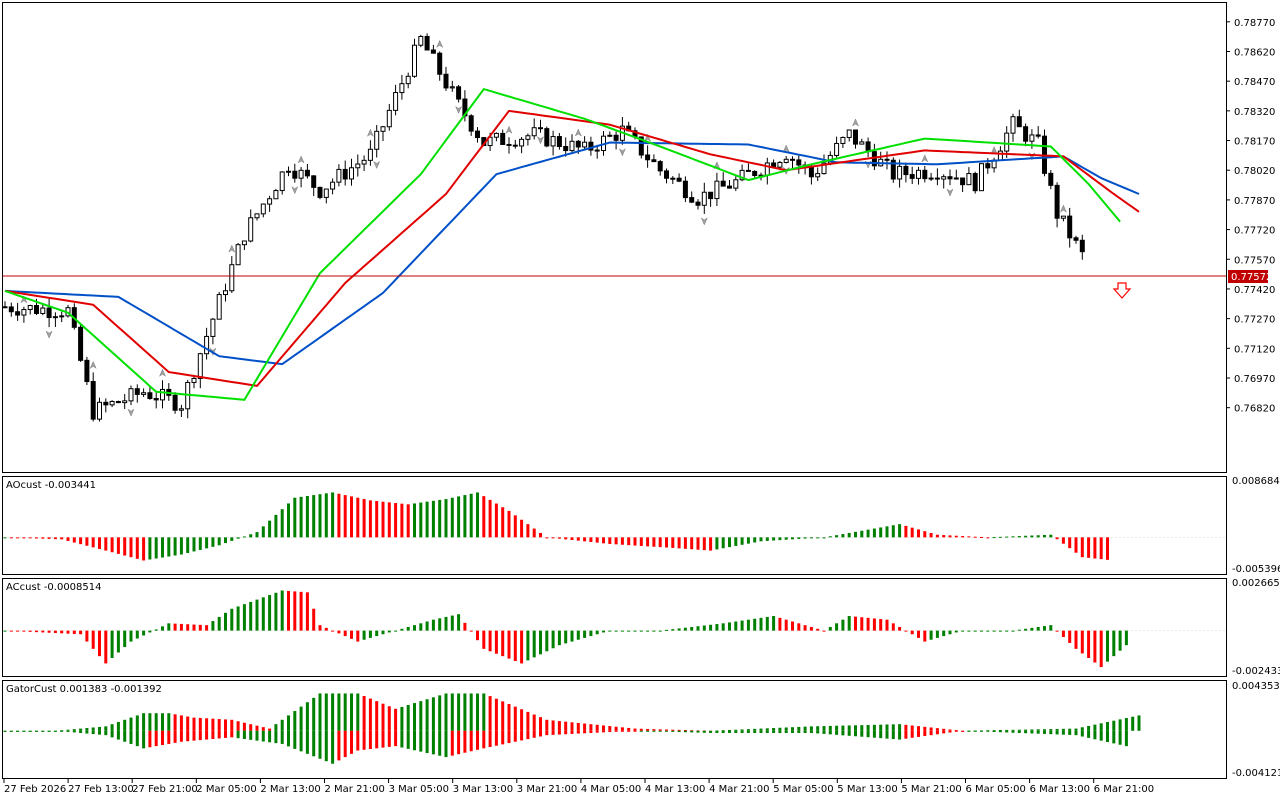 The image size is (1280, 800). I want to click on gator-panel, so click(614, 729).